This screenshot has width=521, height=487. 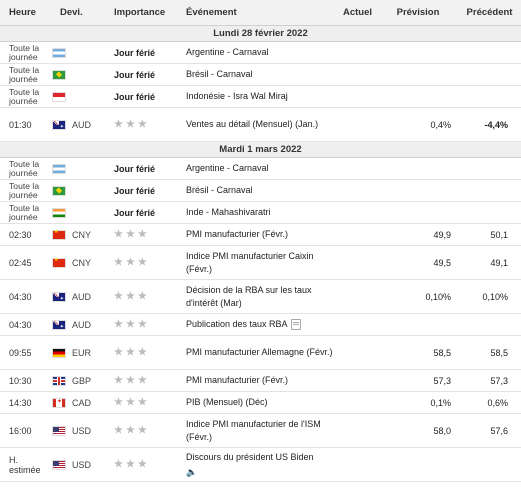 I want to click on previous-value: 57,6, so click(x=489, y=430).